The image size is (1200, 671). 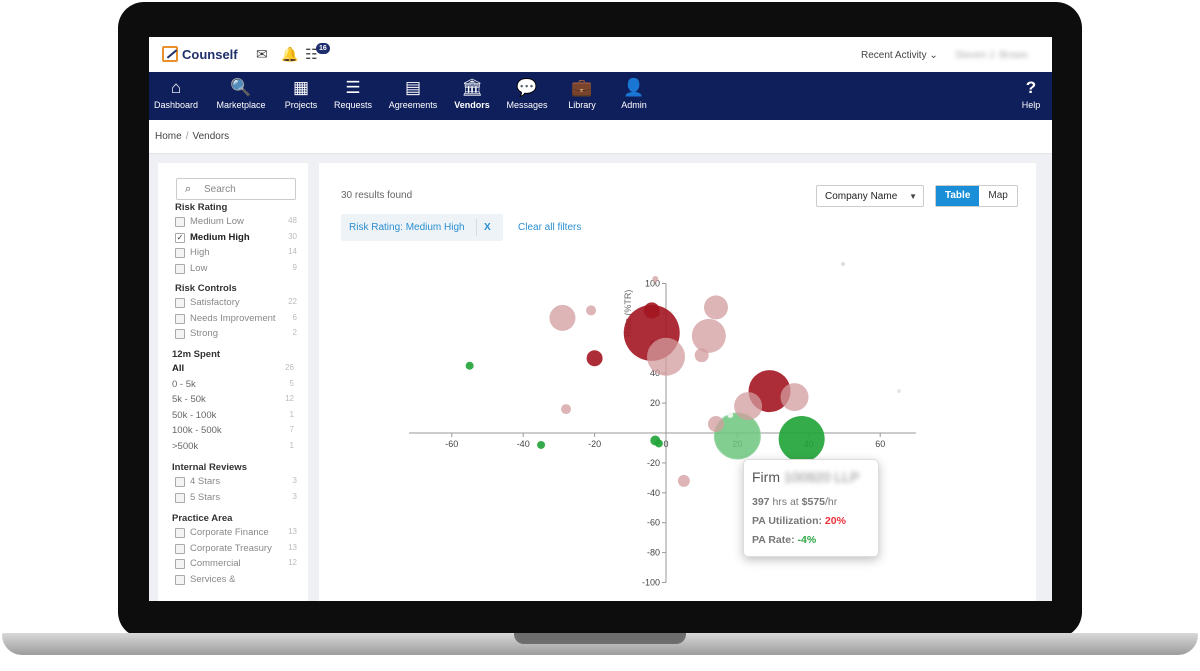 I want to click on nav-item-library: 💼 Library, so click(x=582, y=93).